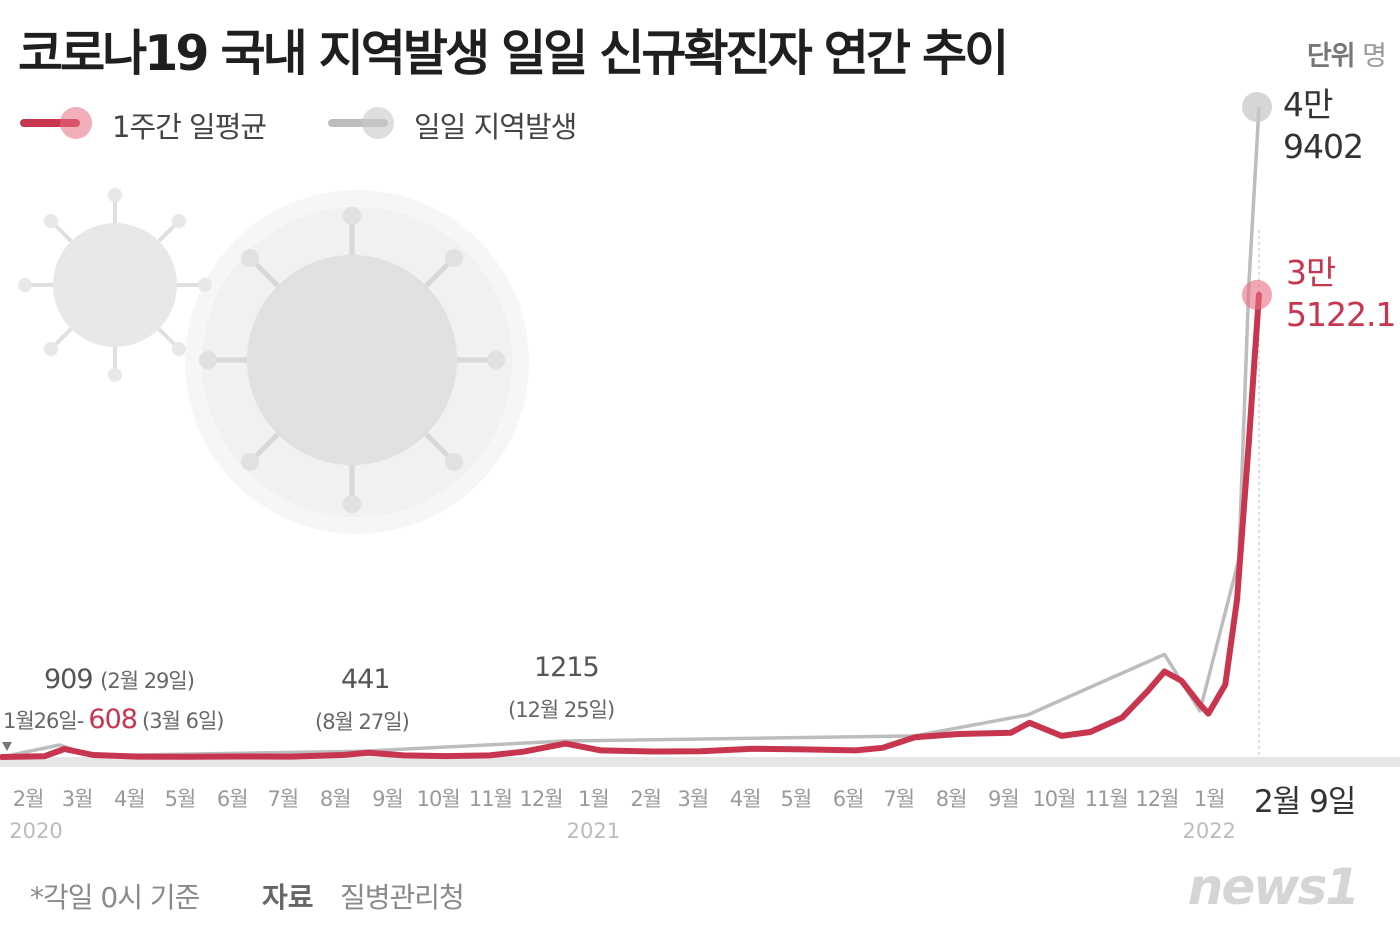  What do you see at coordinates (1323, 125) in the screenshot?
I see `daily-peak-label: 4만 9402` at bounding box center [1323, 125].